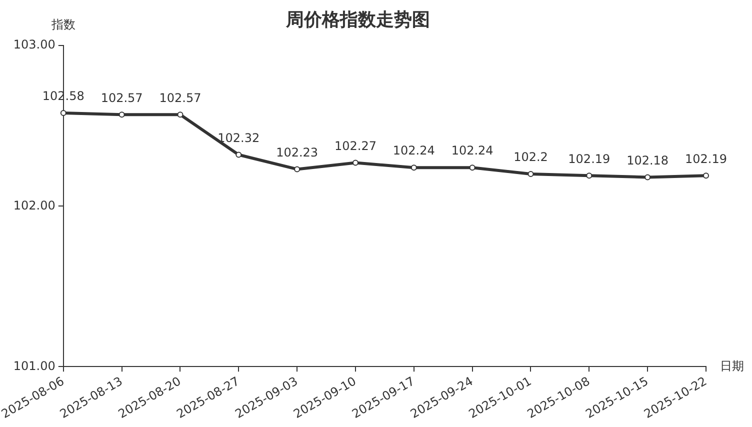 The width and height of the screenshot is (752, 427). I want to click on y-tick-label: 101.00, so click(34, 365).